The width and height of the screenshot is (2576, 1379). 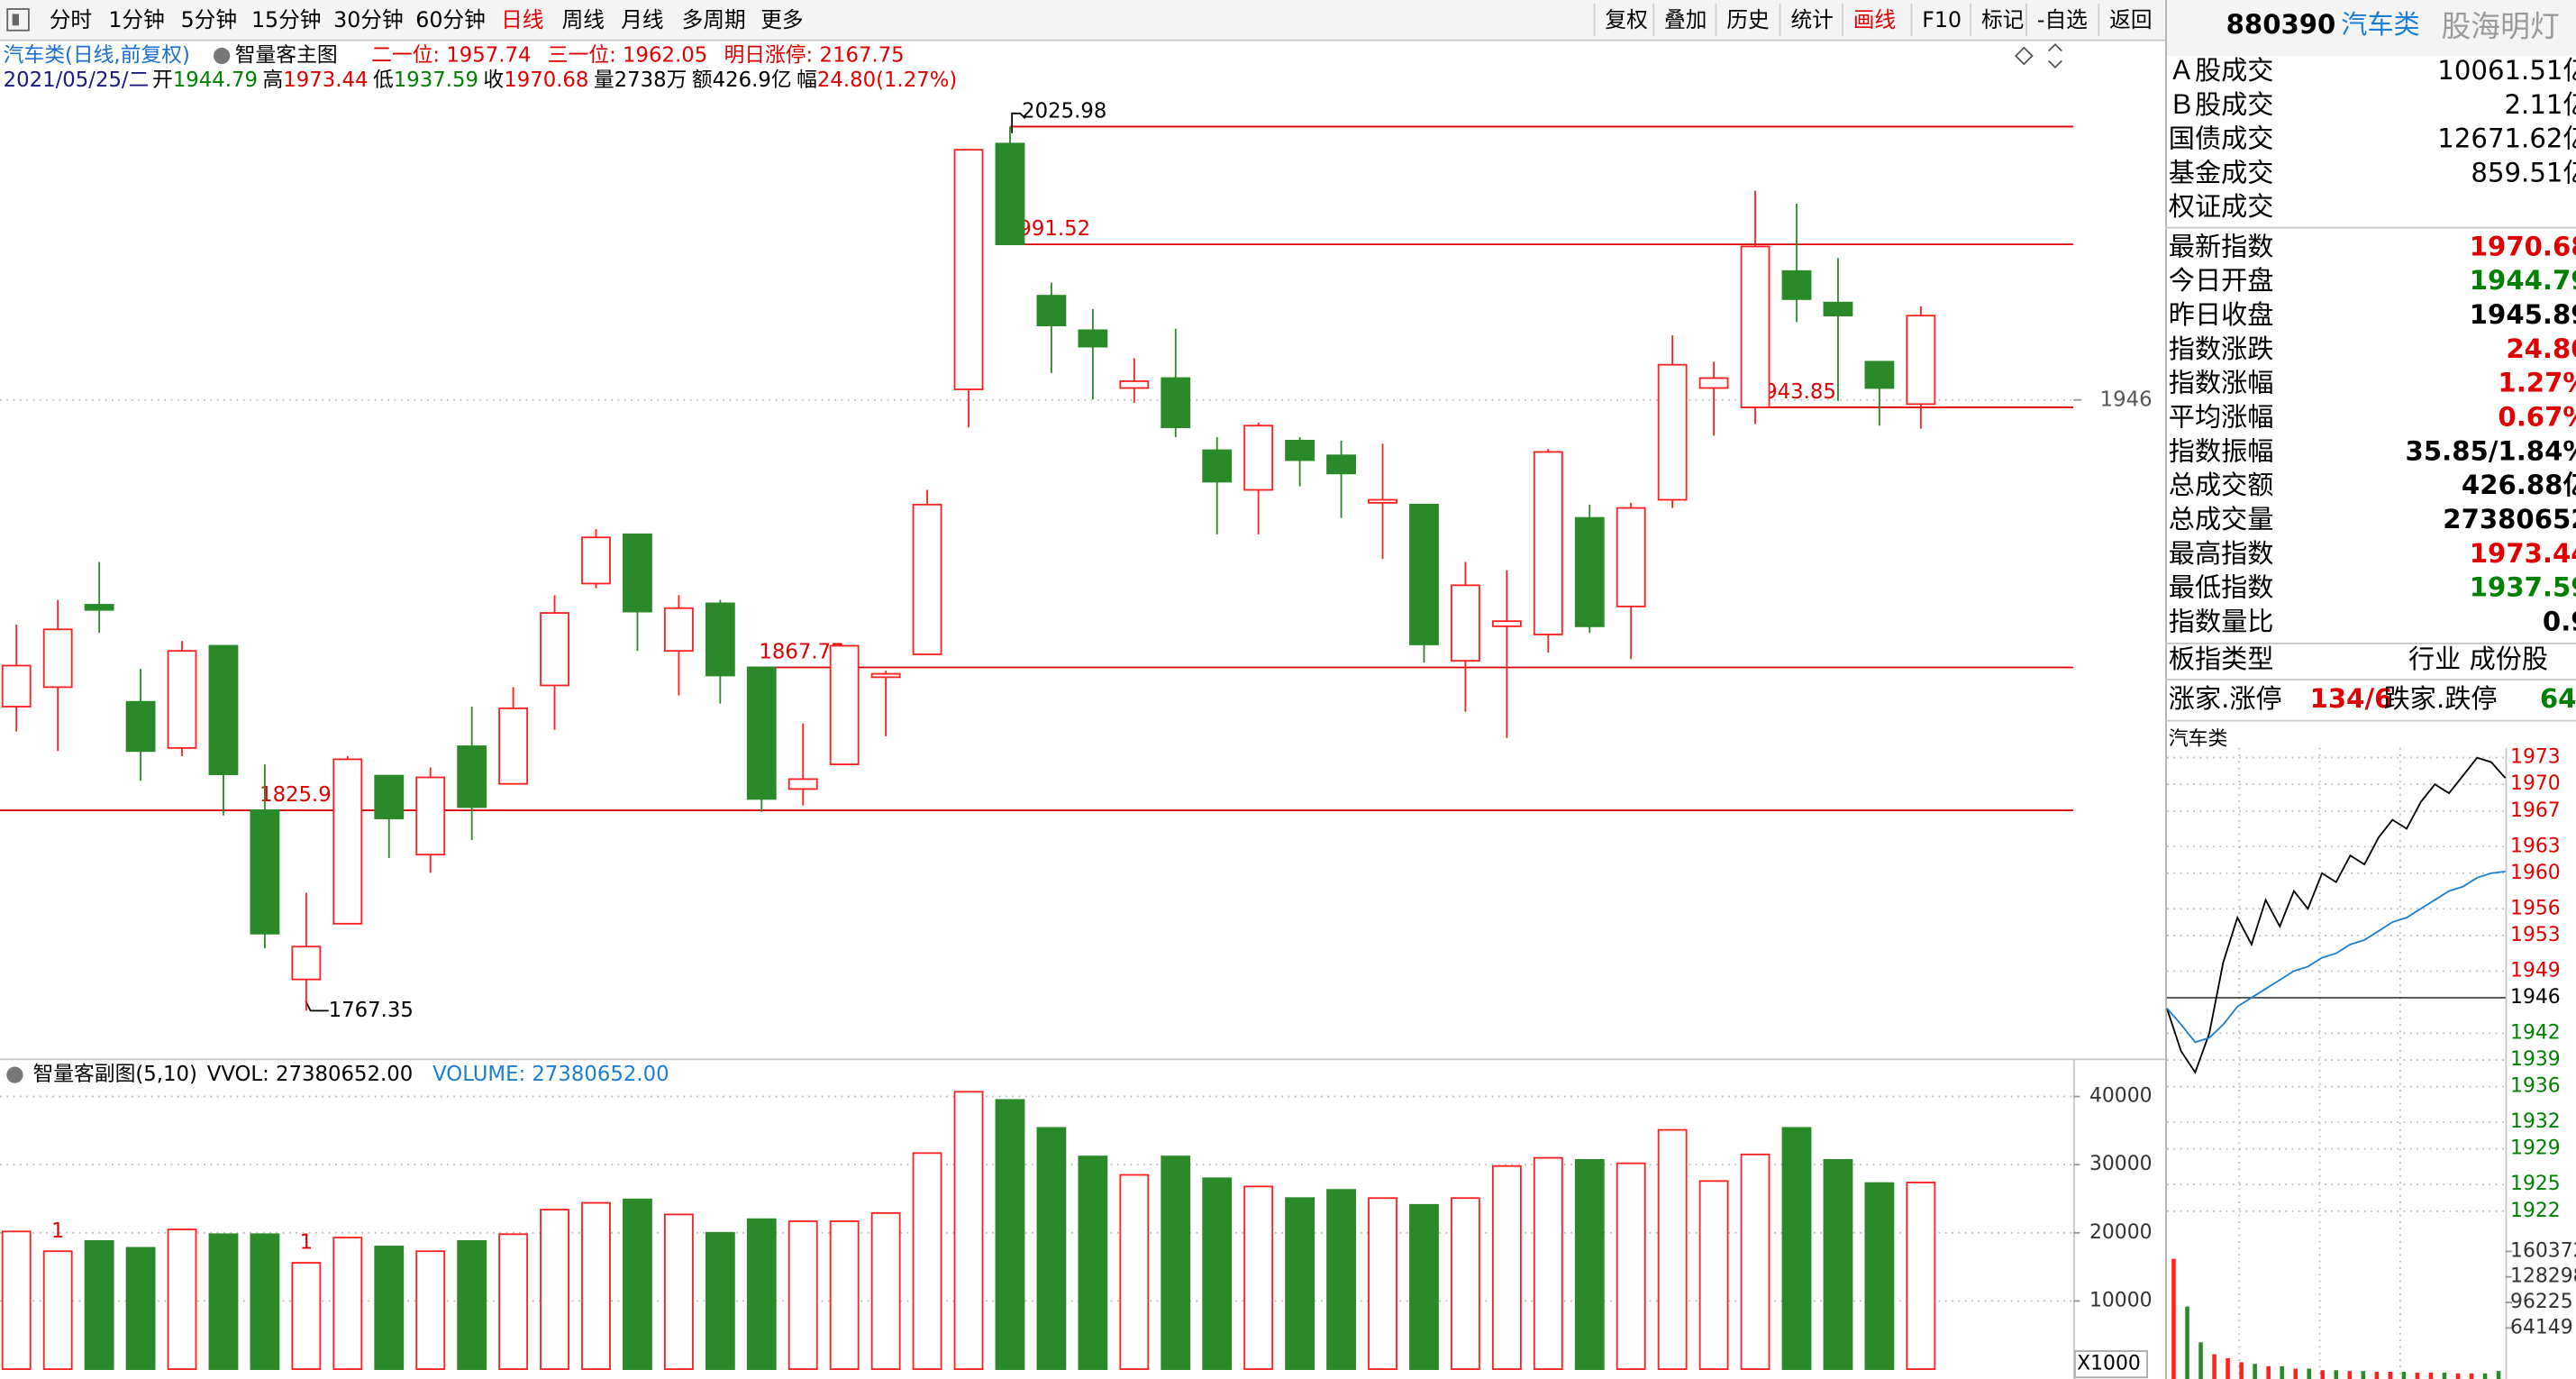 I want to click on period-tab: 日线, so click(x=522, y=19).